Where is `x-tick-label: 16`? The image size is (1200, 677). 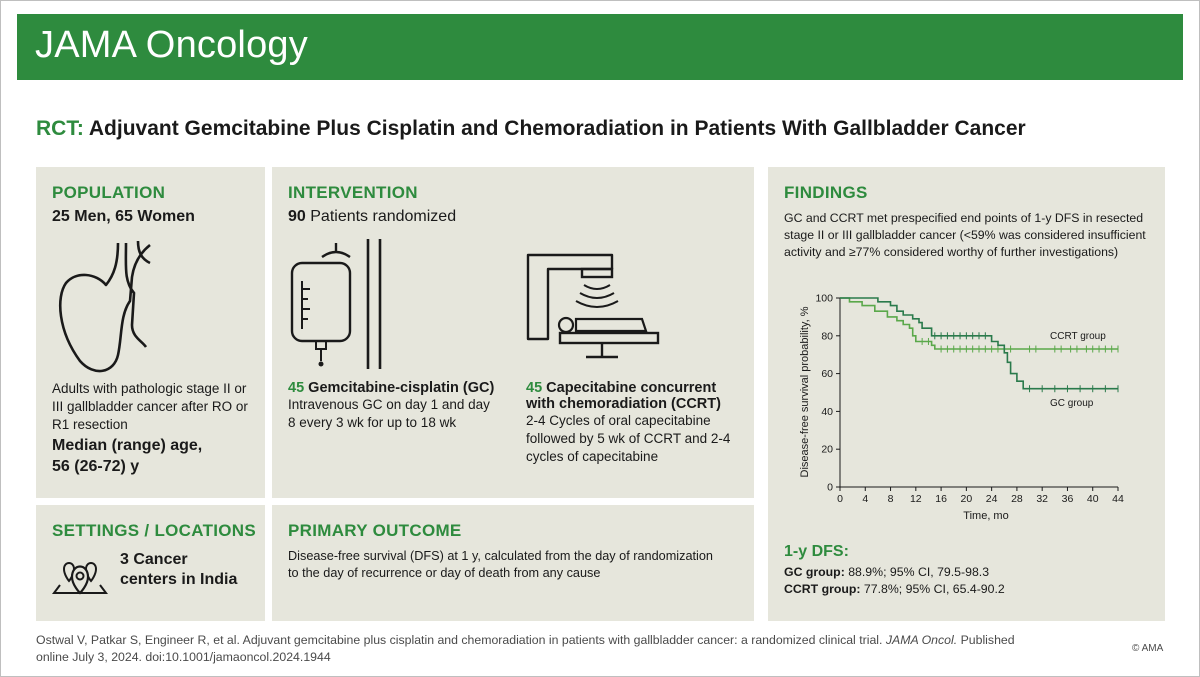 x-tick-label: 16 is located at coordinates (941, 499).